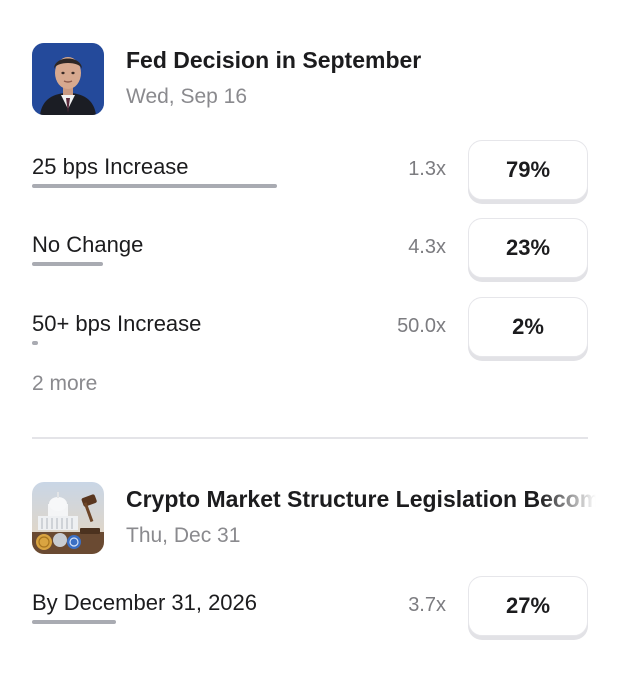  What do you see at coordinates (427, 169) in the screenshot?
I see `outcome-multiplier: 1.3x` at bounding box center [427, 169].